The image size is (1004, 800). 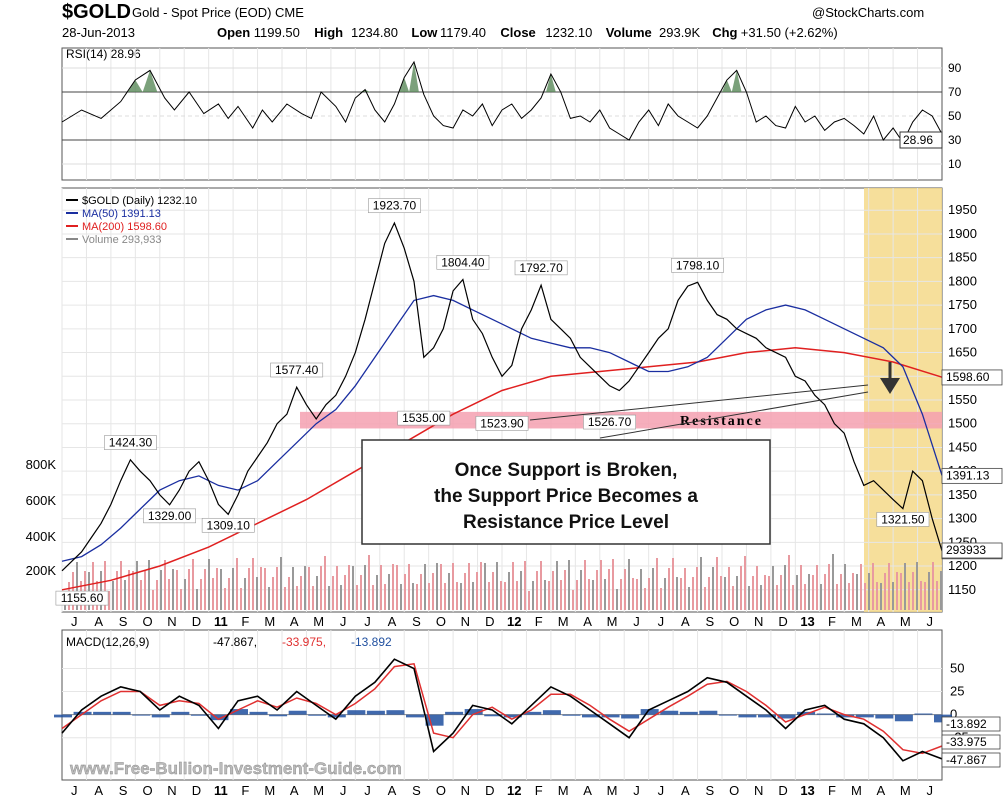 What do you see at coordinates (957, 691) in the screenshot?
I see `macd-ytick-25: 25` at bounding box center [957, 691].